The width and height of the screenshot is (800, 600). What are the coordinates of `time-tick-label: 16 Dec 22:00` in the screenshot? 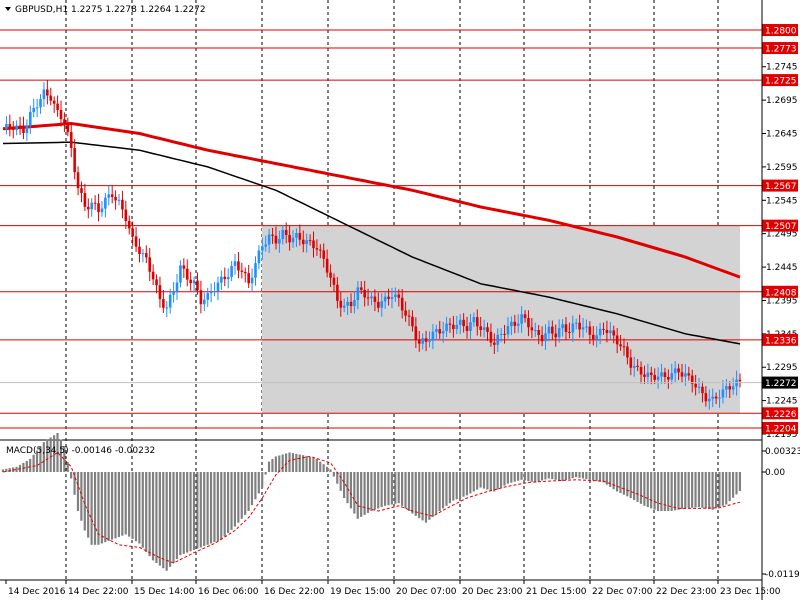 It's located at (294, 592).